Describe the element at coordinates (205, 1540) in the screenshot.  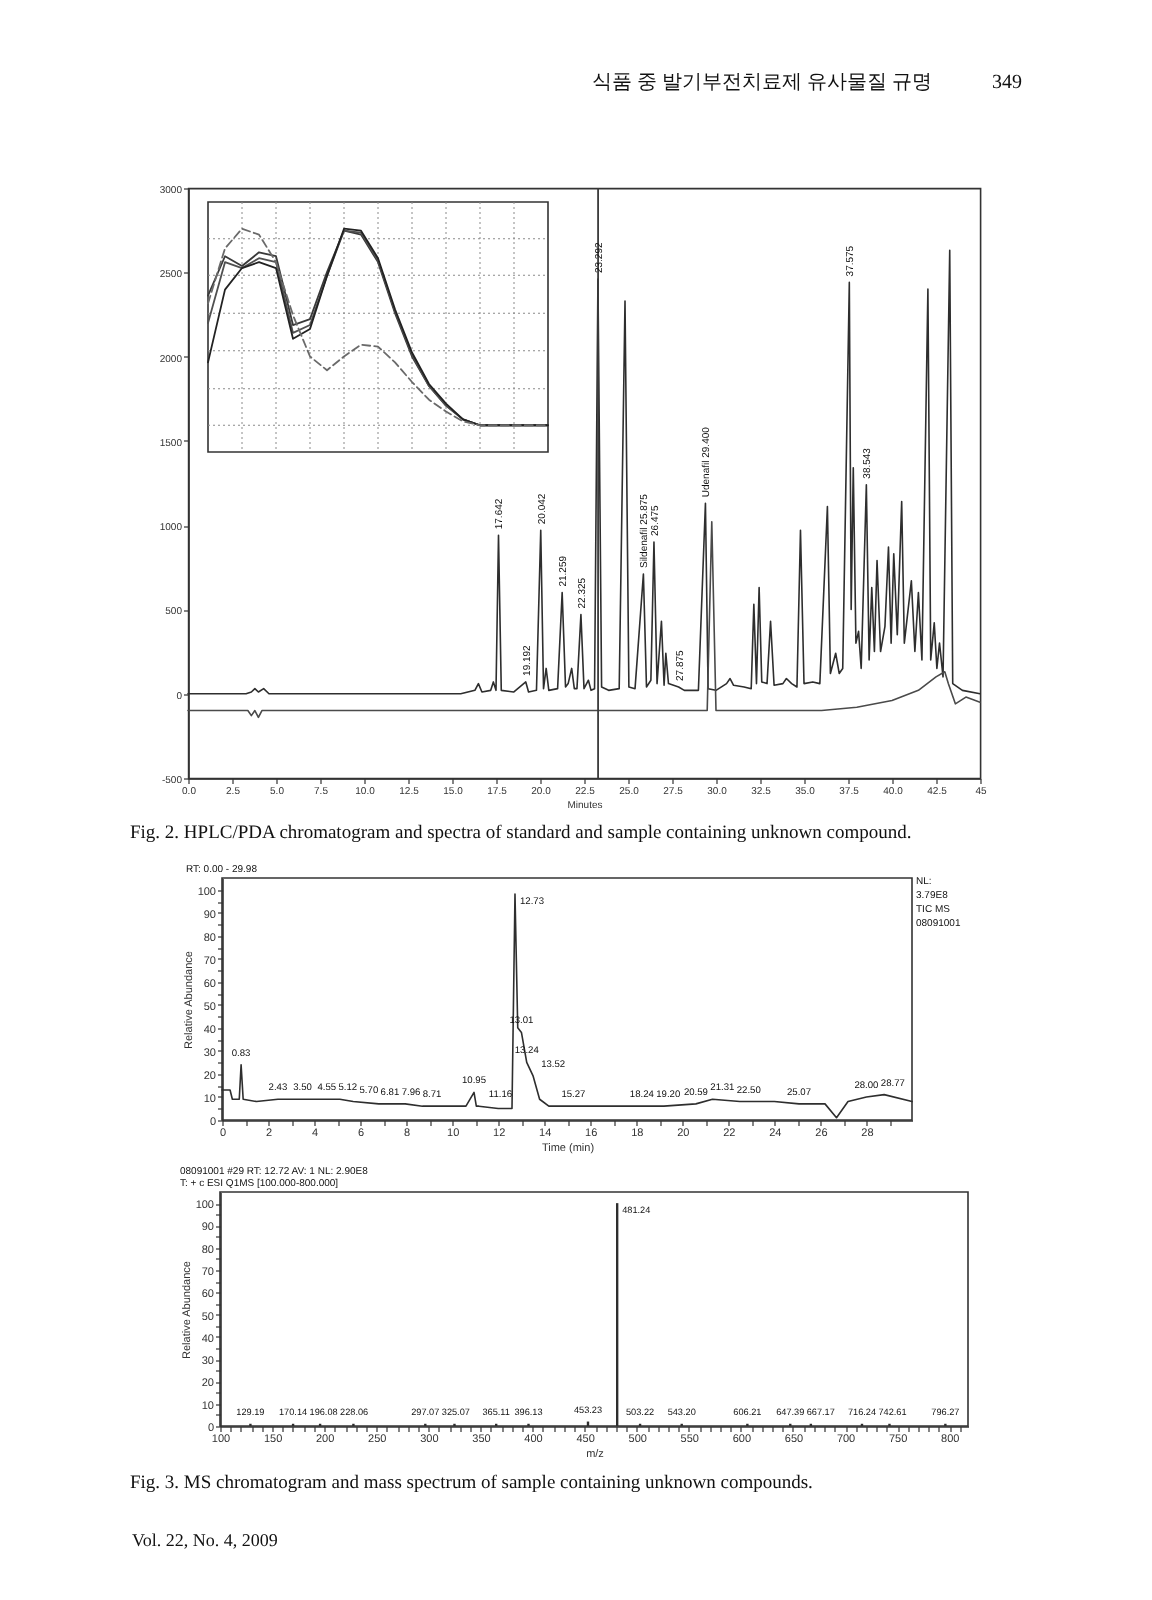
I see `text: Vol. 22, No. 4, 2009` at that location.